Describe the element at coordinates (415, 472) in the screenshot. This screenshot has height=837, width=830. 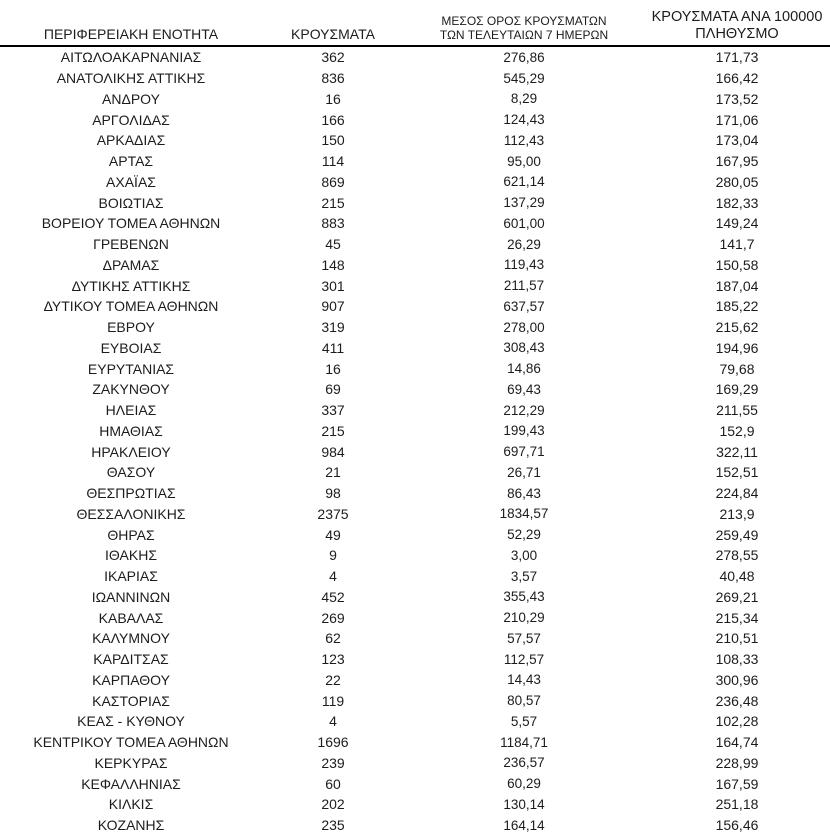
I see `table-row: ΘΑΣΟΥ 21 26,71 152,51` at that location.